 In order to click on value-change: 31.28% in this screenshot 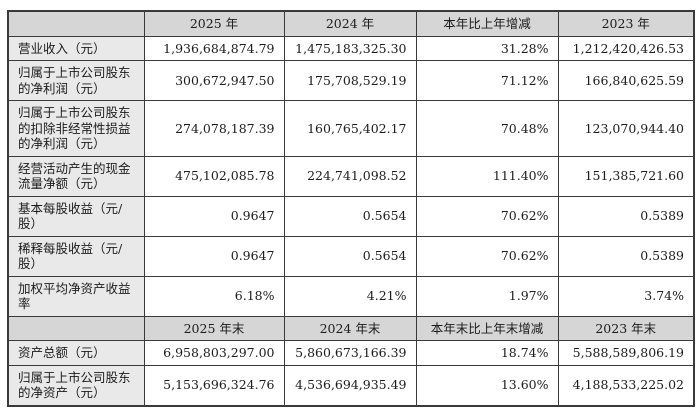, I will do `click(487, 48)`.